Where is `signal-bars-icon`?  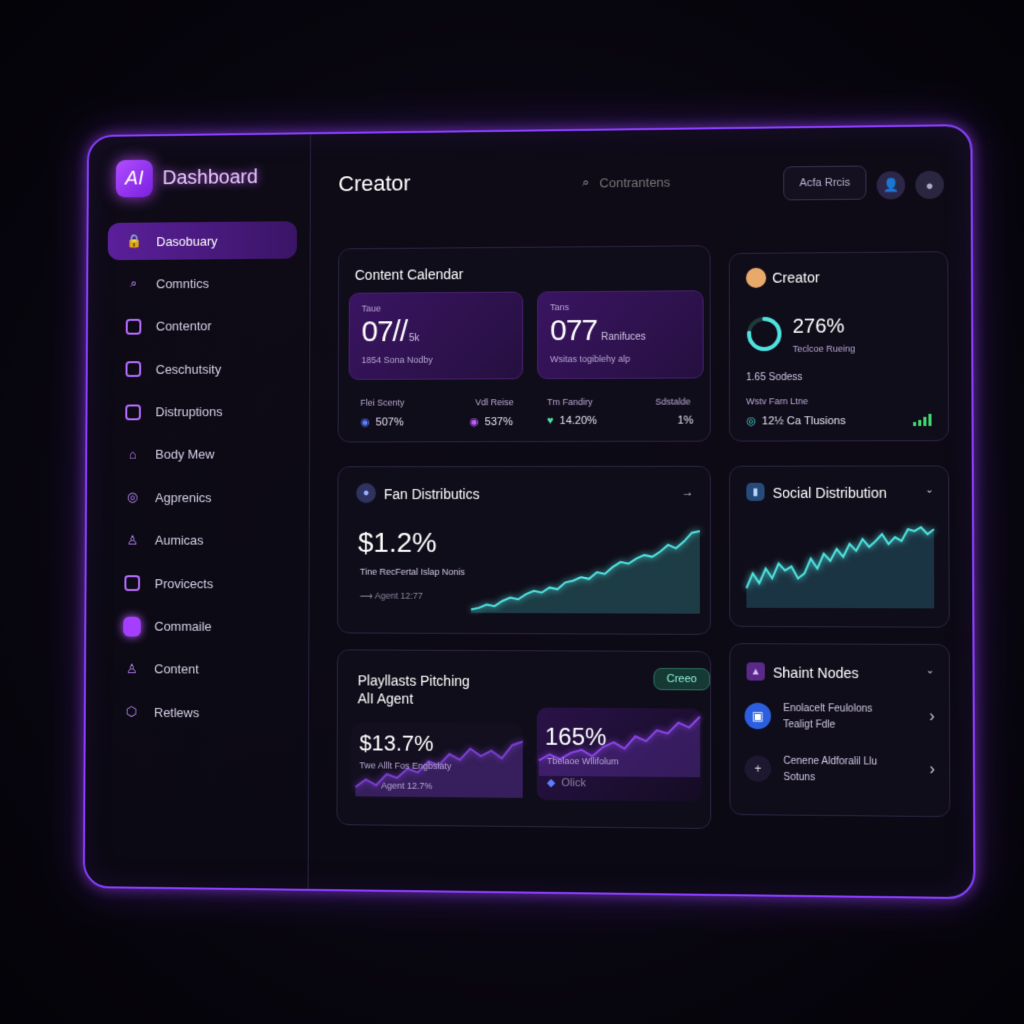
signal-bars-icon is located at coordinates (922, 420).